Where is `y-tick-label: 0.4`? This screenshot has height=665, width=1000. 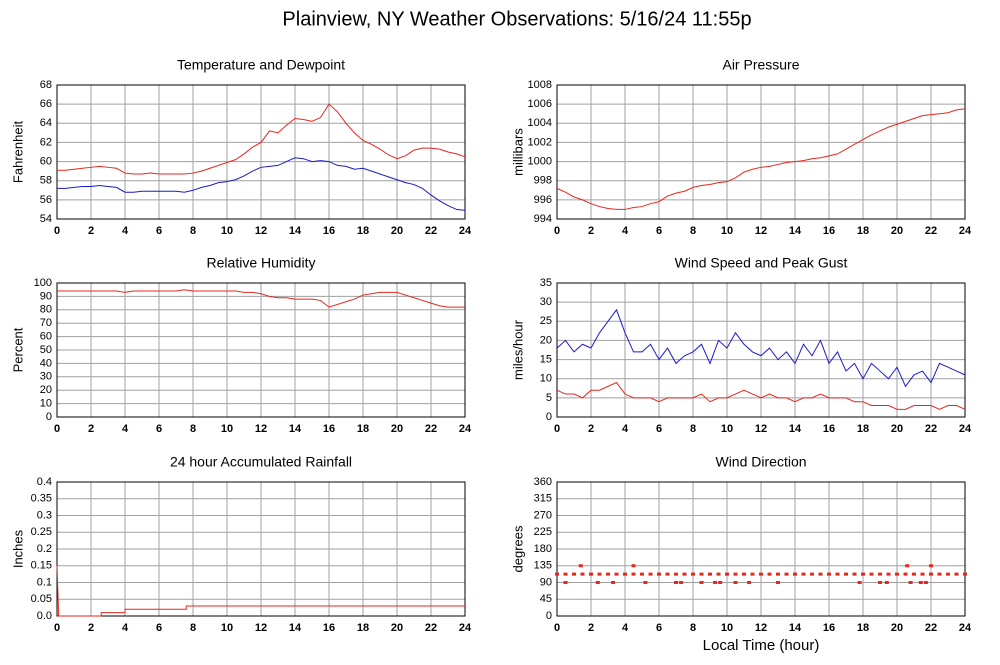 y-tick-label: 0.4 is located at coordinates (44, 482).